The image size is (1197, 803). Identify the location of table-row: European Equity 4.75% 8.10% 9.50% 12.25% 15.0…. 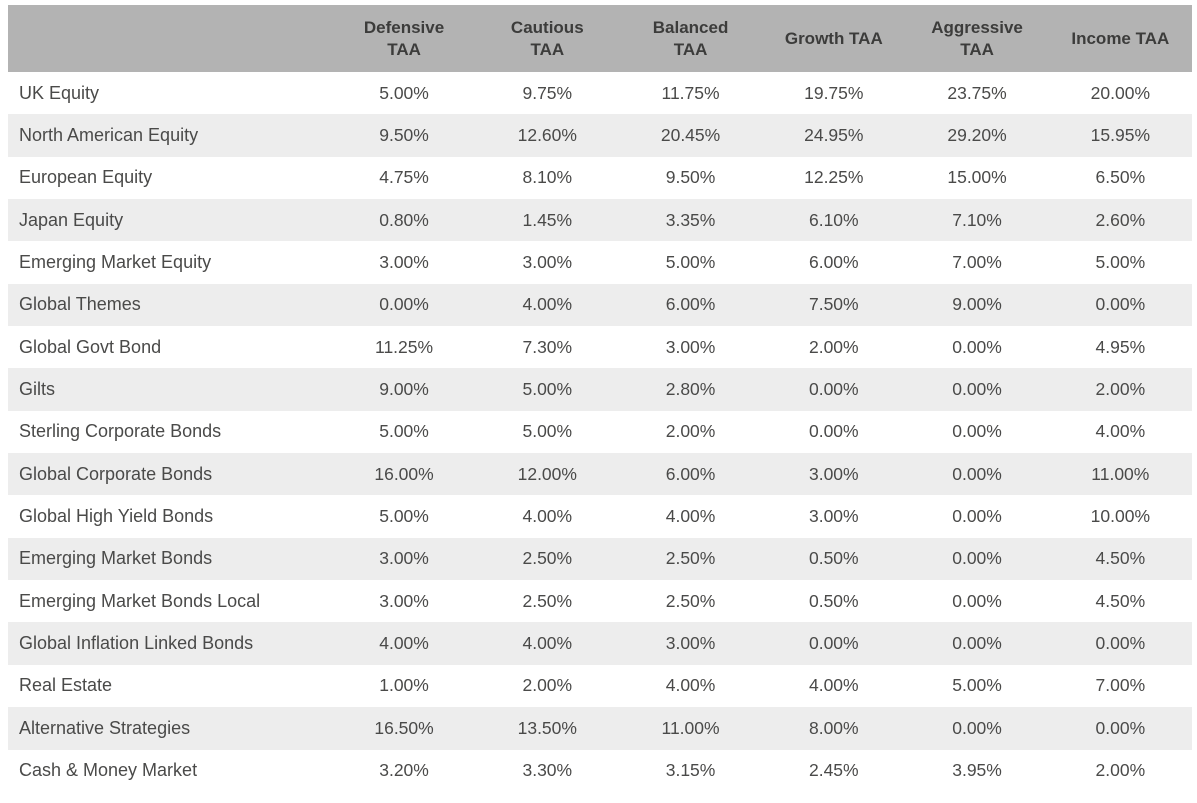
(600, 178).